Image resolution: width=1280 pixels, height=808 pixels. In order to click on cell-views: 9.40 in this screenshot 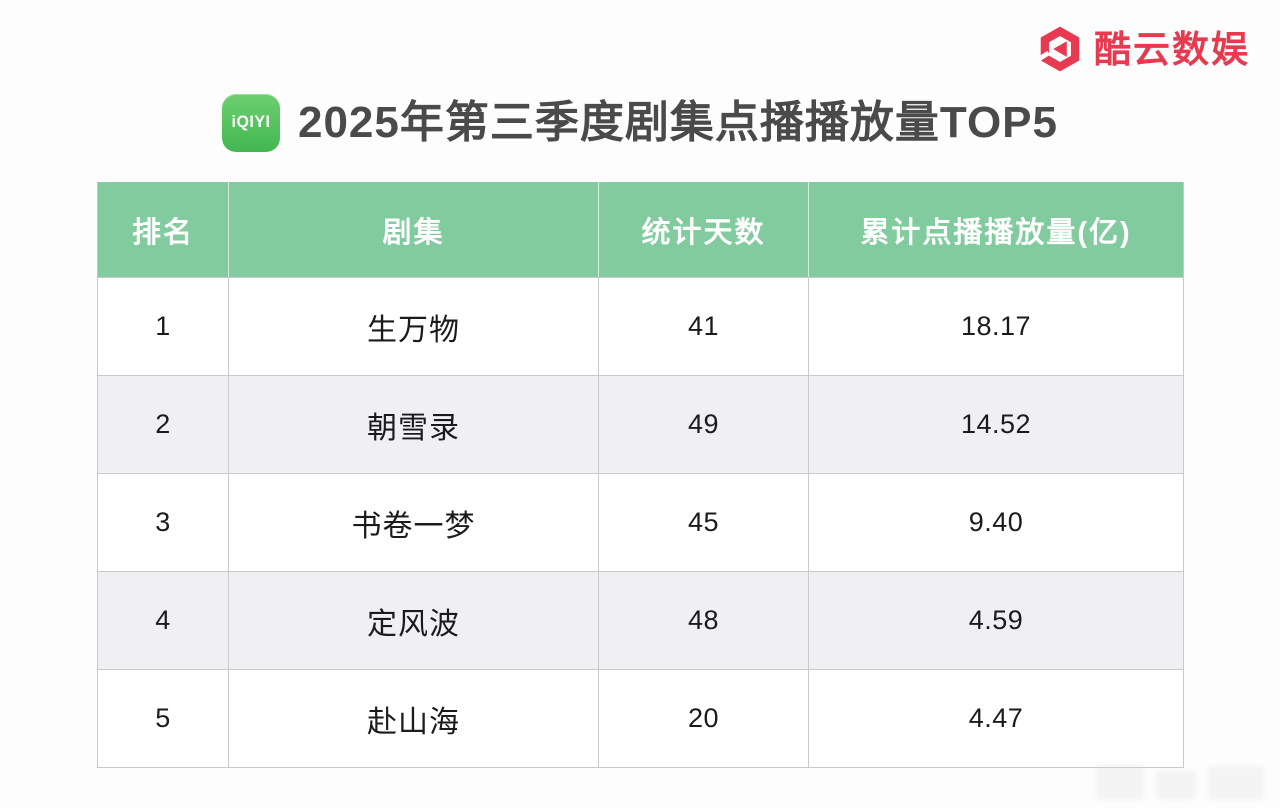, I will do `click(995, 522)`.